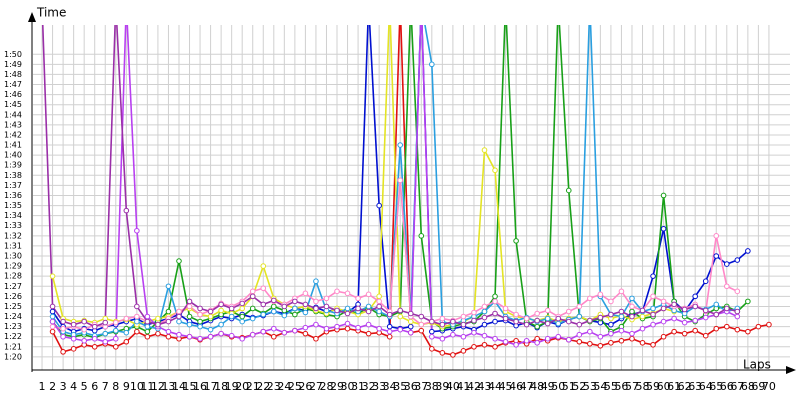 Image resolution: width=800 pixels, height=400 pixels. What do you see at coordinates (316, 386) in the screenshot?
I see `x-tick-label: 27` at bounding box center [316, 386].